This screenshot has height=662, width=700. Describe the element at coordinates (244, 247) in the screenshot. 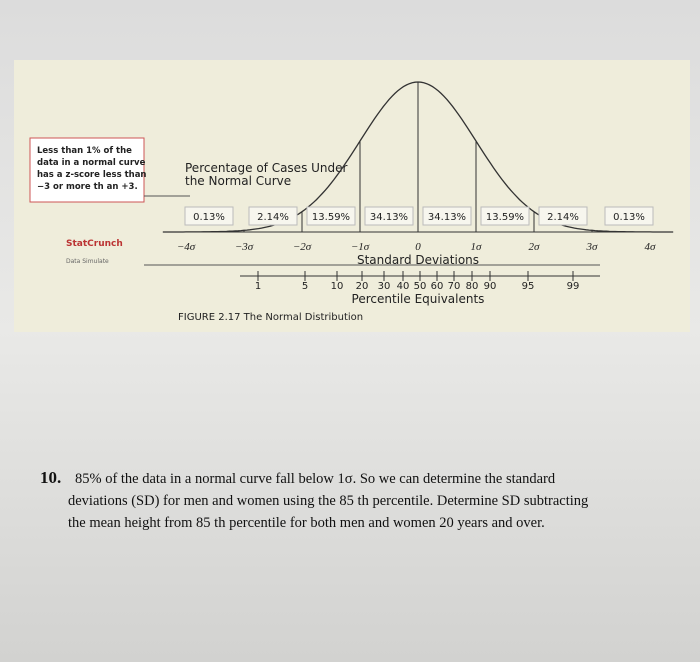

I see `sigma-label: −3σ` at that location.